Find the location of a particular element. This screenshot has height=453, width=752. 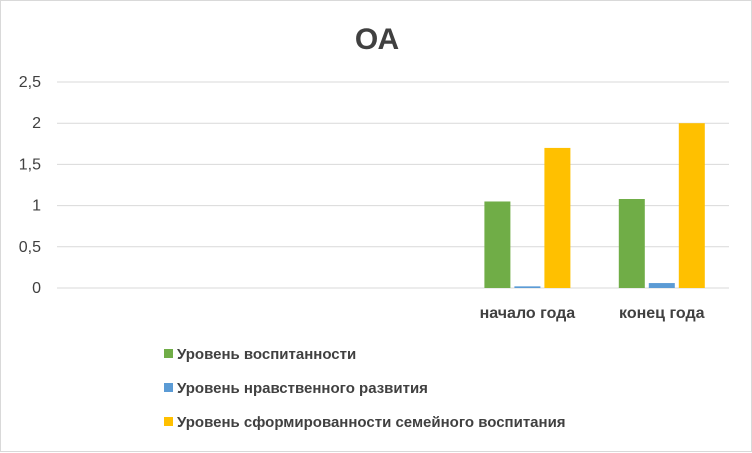

bars is located at coordinates (594, 205).